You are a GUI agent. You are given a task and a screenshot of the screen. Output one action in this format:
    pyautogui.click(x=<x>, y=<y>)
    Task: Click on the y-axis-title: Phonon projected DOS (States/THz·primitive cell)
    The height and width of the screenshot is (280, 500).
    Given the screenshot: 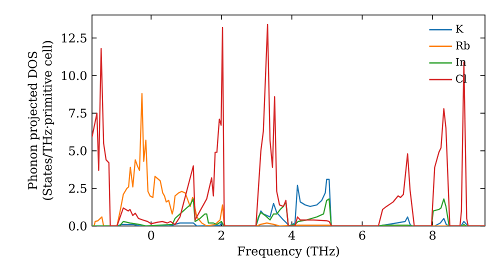 What is the action you would take?
    pyautogui.click(x=41, y=120)
    